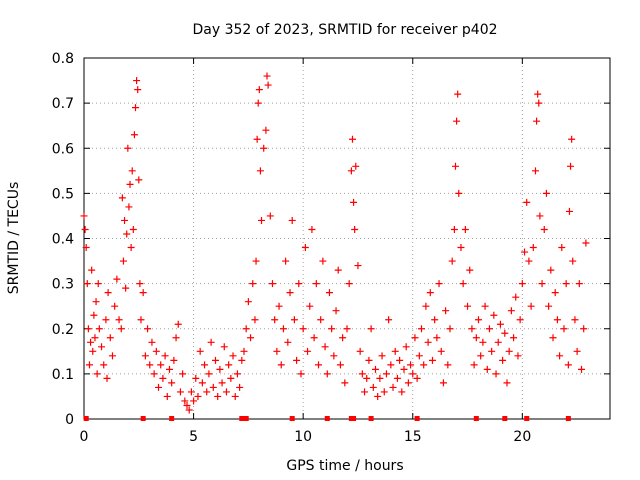  I want to click on x-tick-label: 5, so click(193, 437).